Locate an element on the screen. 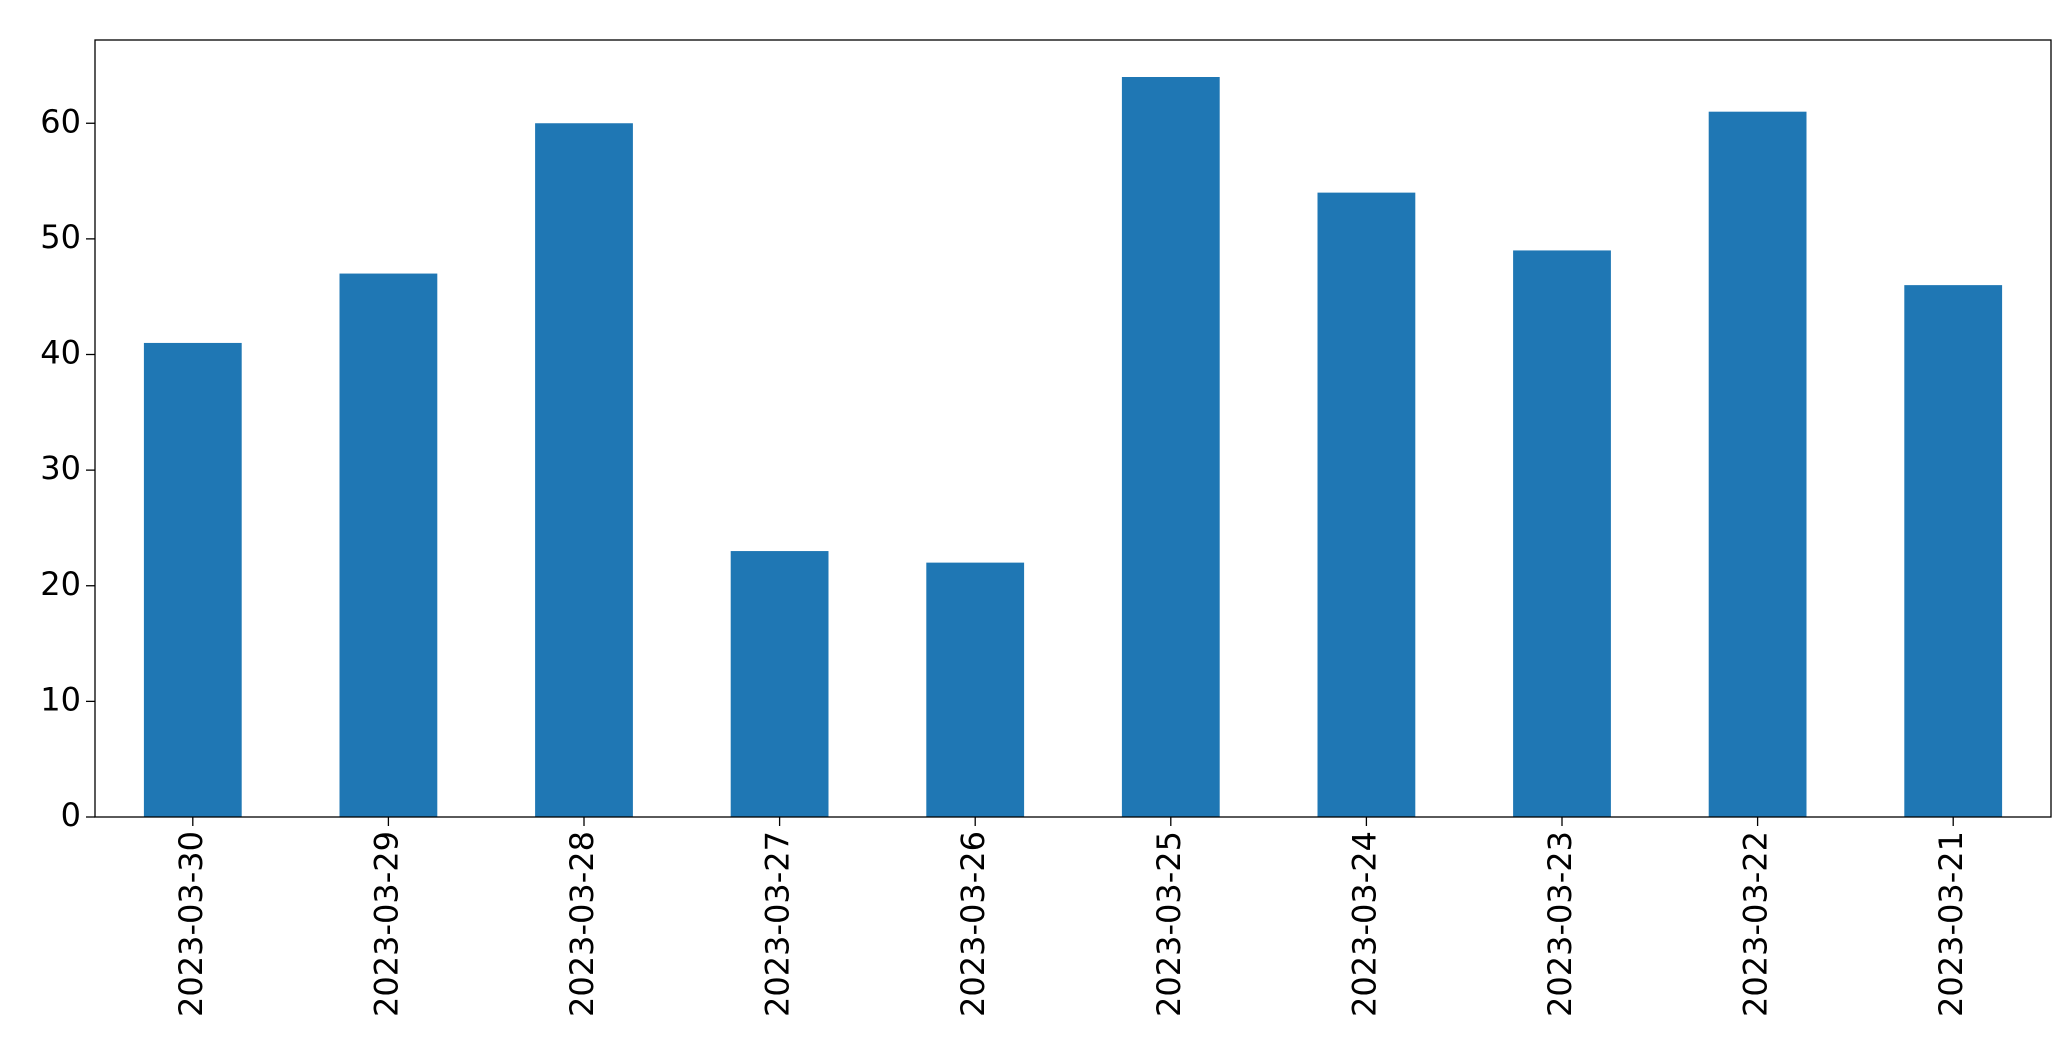  x-tick-label: 2023-03-22 is located at coordinates (1756, 924).